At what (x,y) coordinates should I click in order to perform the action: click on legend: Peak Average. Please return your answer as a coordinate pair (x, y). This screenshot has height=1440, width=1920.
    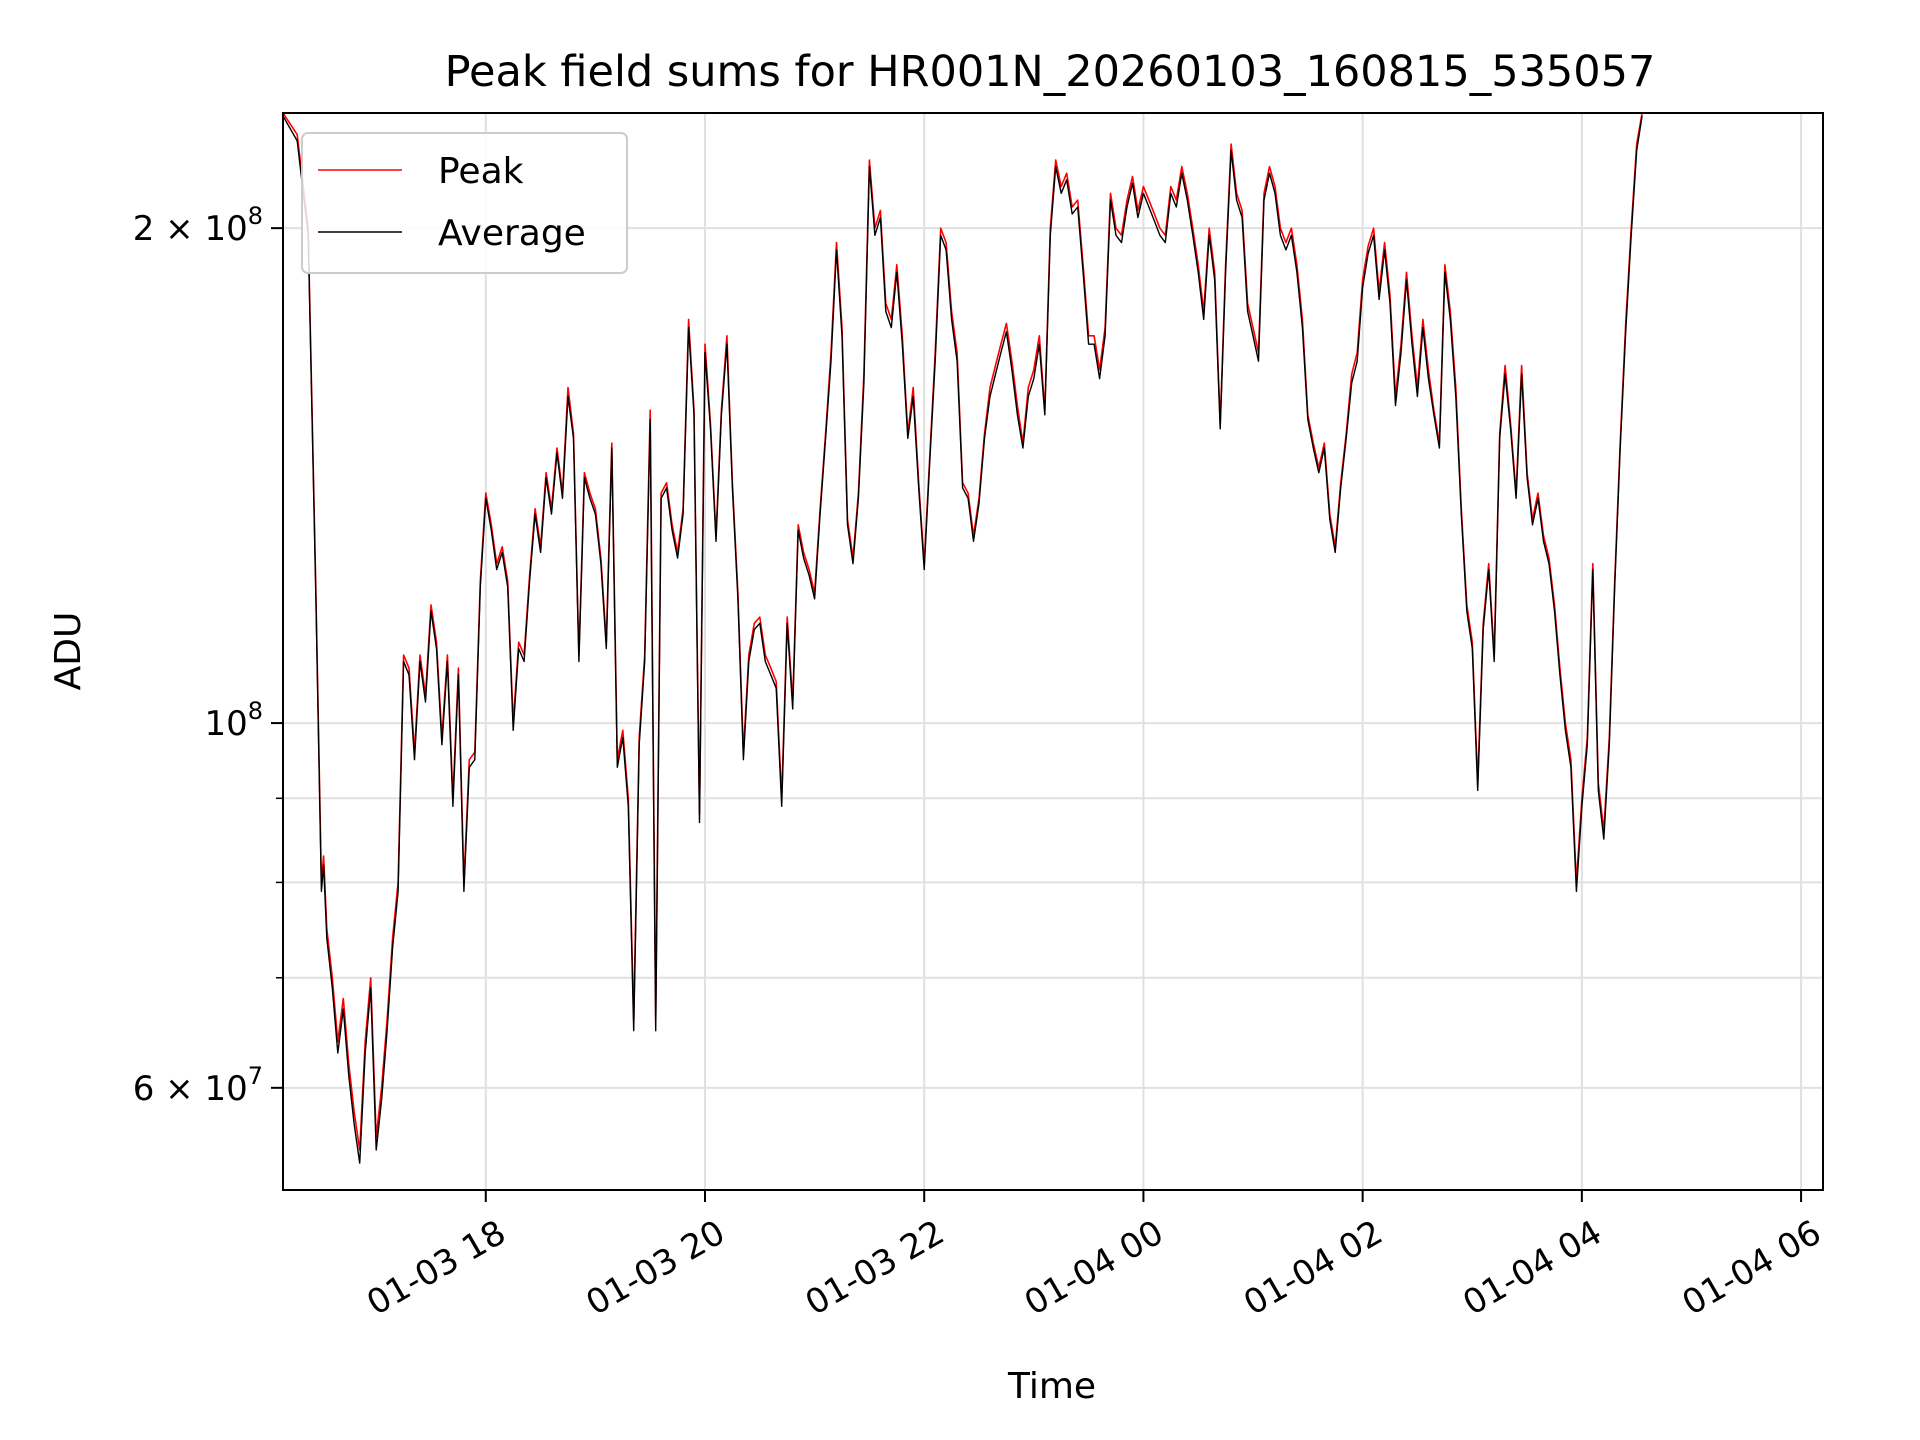
    Looking at the image, I should click on (464, 203).